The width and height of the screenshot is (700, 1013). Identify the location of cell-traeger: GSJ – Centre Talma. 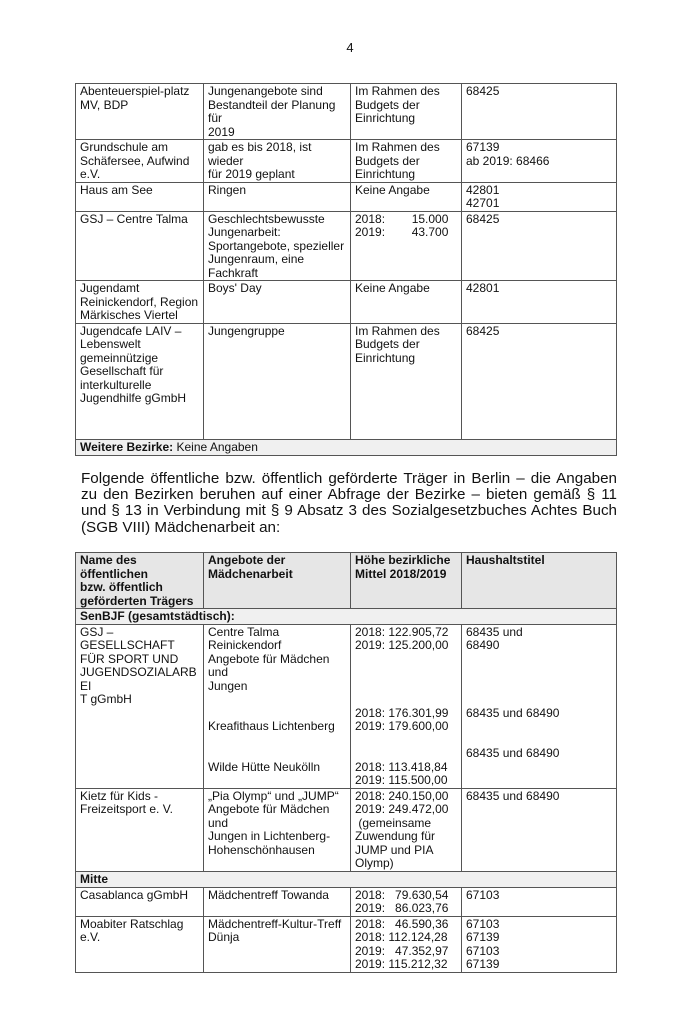
(139, 245).